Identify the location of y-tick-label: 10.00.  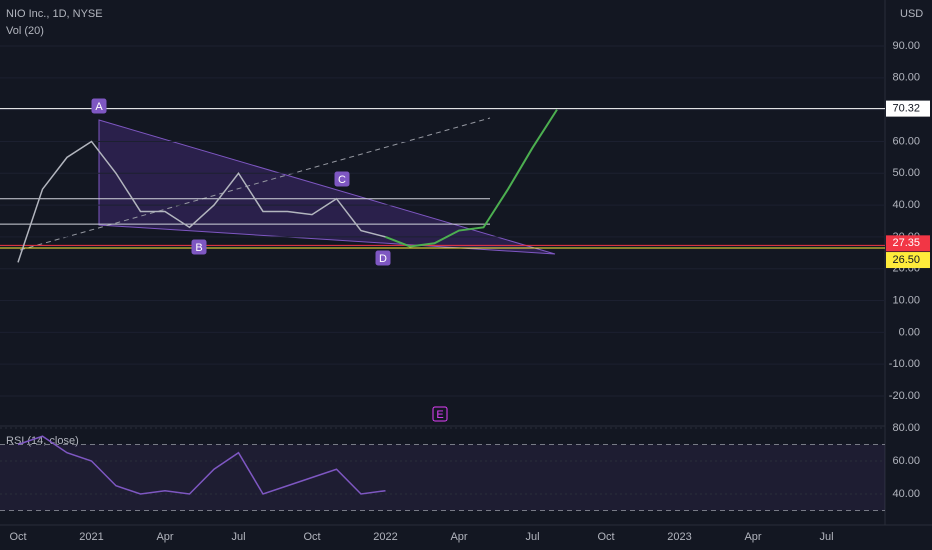
(906, 300).